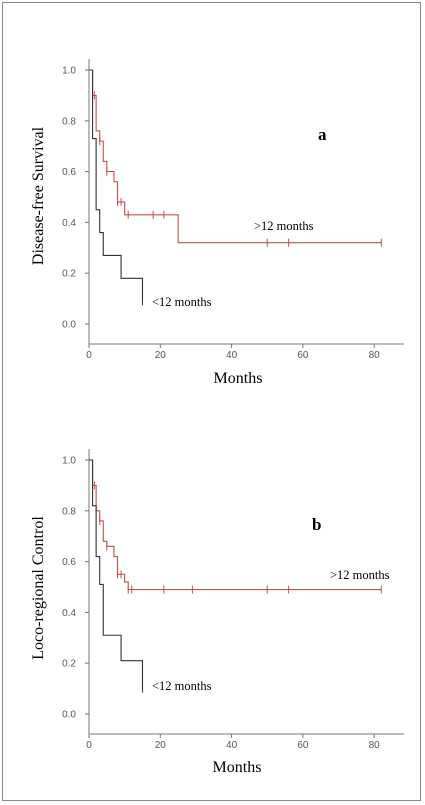 This screenshot has width=425, height=805. Describe the element at coordinates (182, 686) in the screenshot. I see `panel-b-label-low: <12 months` at that location.